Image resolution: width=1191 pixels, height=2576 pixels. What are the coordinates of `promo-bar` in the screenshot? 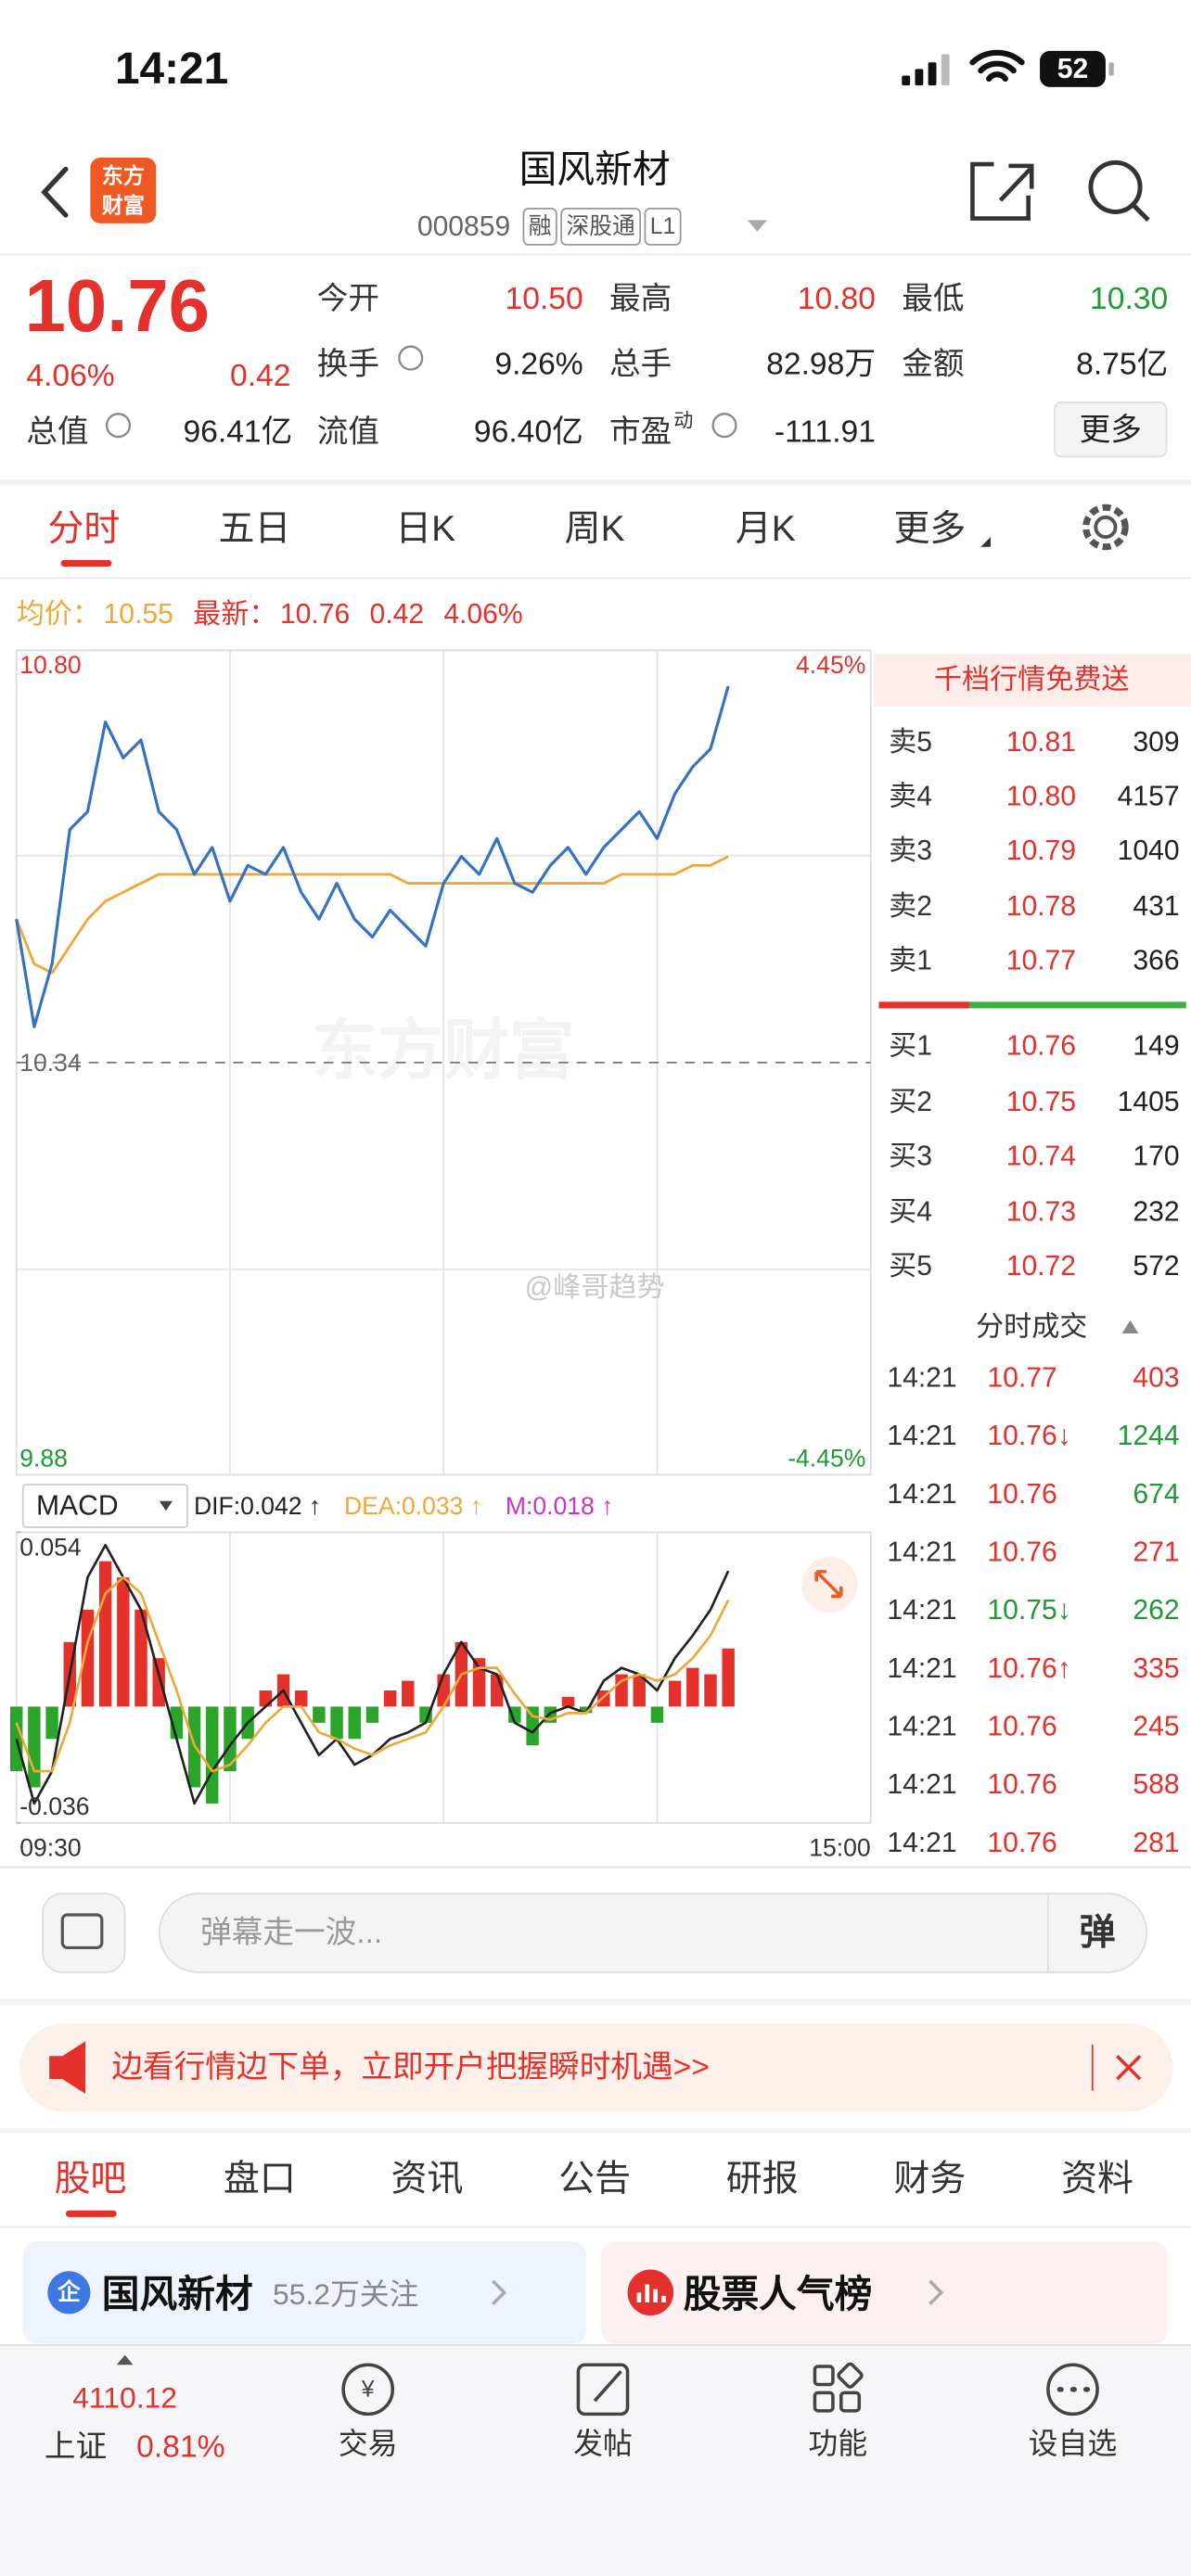 It's located at (1032, 680).